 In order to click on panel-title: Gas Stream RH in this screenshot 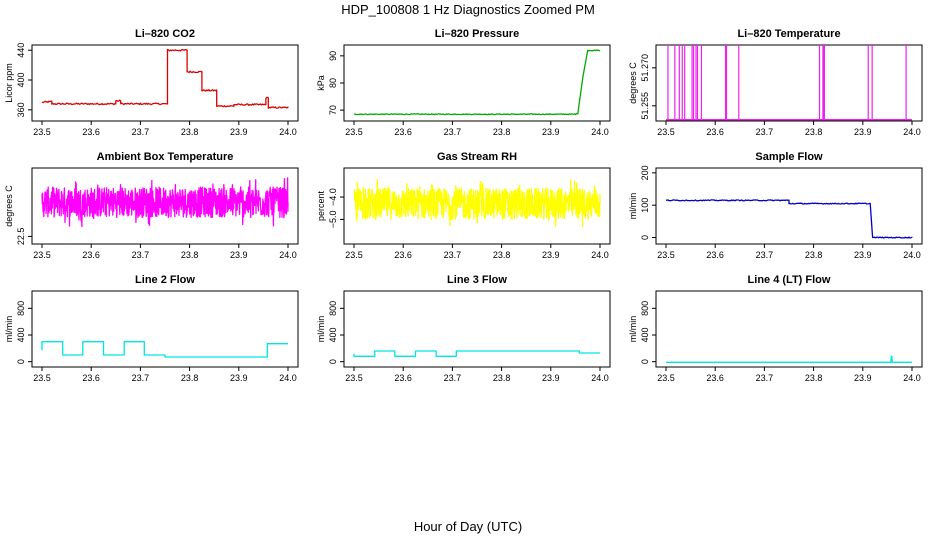, I will do `click(477, 157)`.